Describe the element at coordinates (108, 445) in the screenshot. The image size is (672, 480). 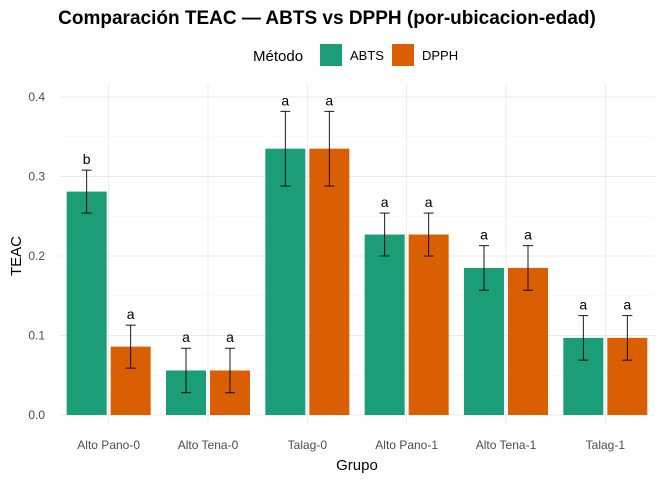
I see `x-tick-label: Alto Pano-0` at that location.